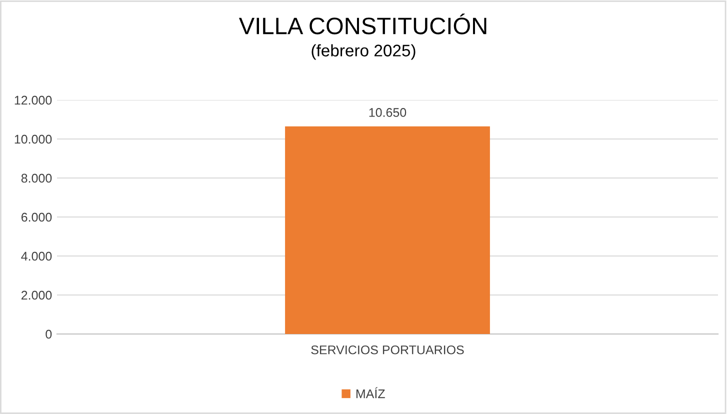 The height and width of the screenshot is (414, 727). I want to click on y-tick-label: 2.000, so click(36, 295).